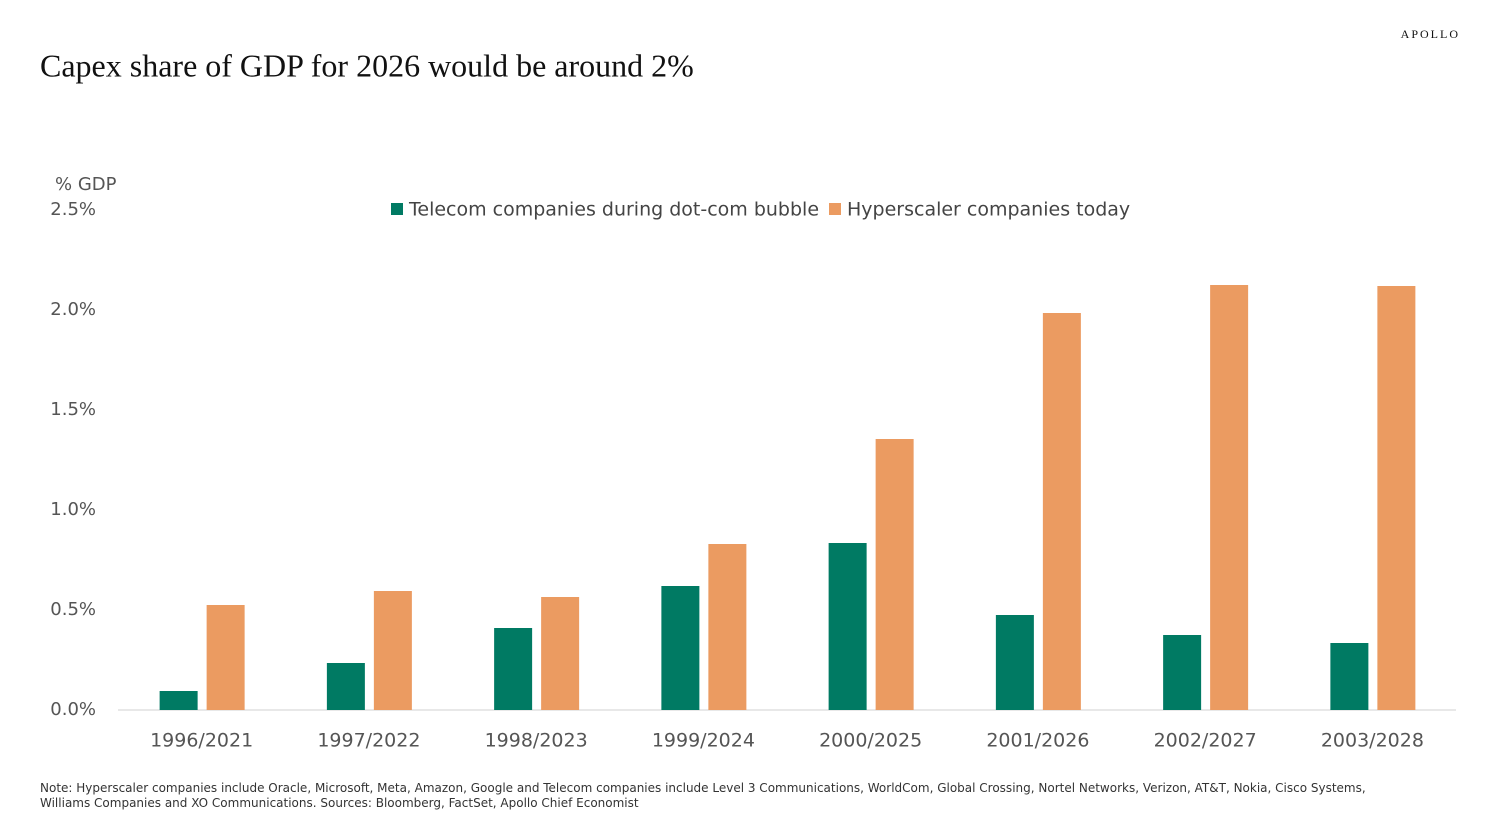  I want to click on y-tick-label: 1.0%, so click(73, 509).